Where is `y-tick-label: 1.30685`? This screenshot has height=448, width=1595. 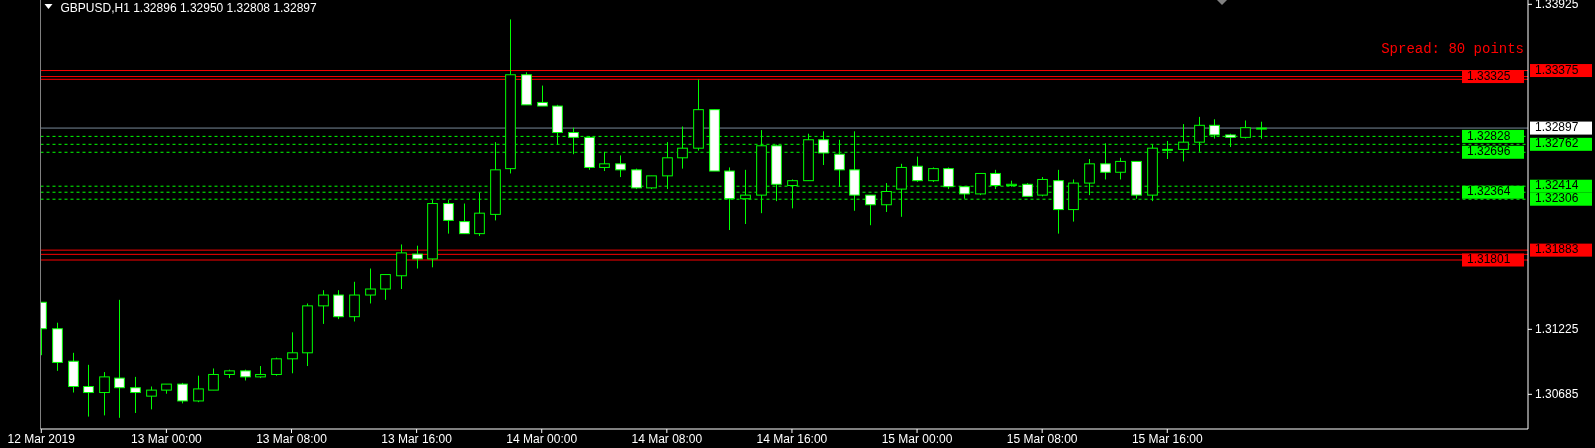
y-tick-label: 1.30685 is located at coordinates (1557, 393).